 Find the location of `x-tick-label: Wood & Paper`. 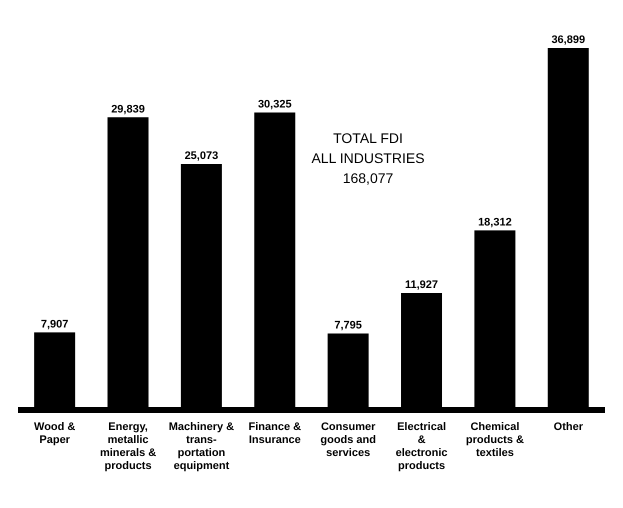

x-tick-label: Wood & Paper is located at coordinates (55, 433).